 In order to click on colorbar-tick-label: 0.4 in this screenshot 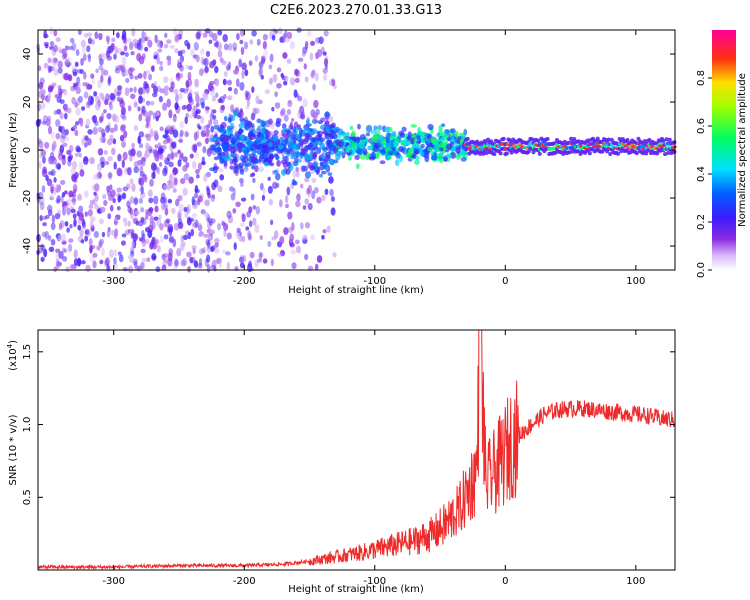, I will do `click(701, 174)`.